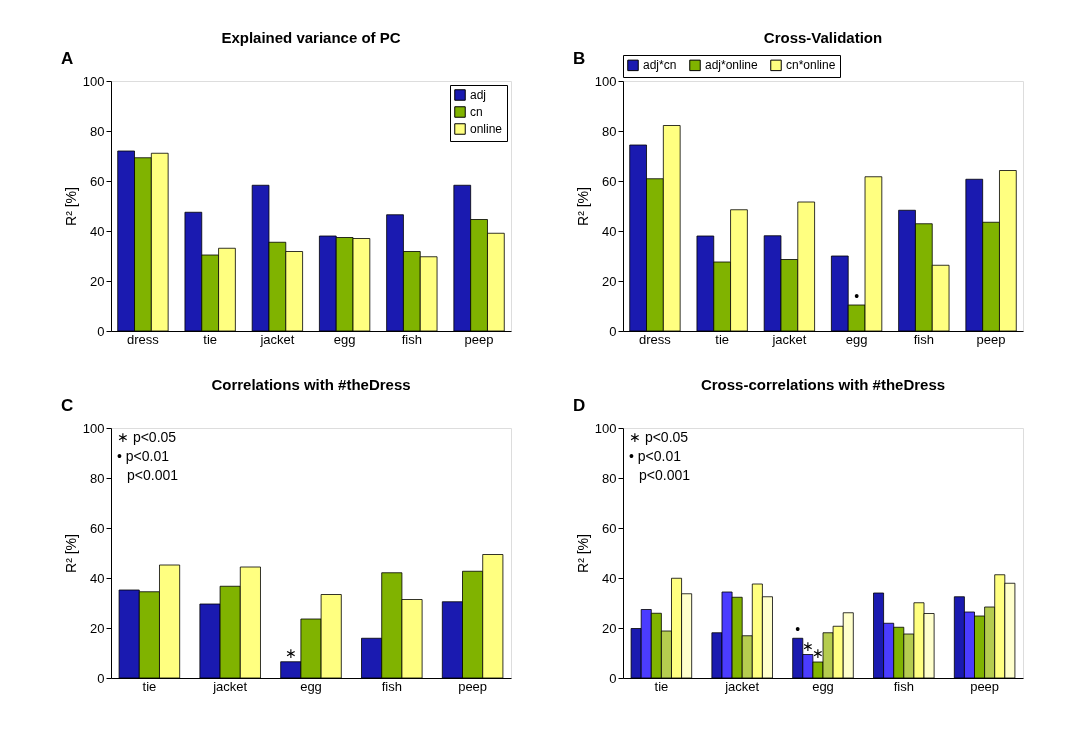  What do you see at coordinates (660, 65) in the screenshot?
I see `legend-label: adj*cn` at bounding box center [660, 65].